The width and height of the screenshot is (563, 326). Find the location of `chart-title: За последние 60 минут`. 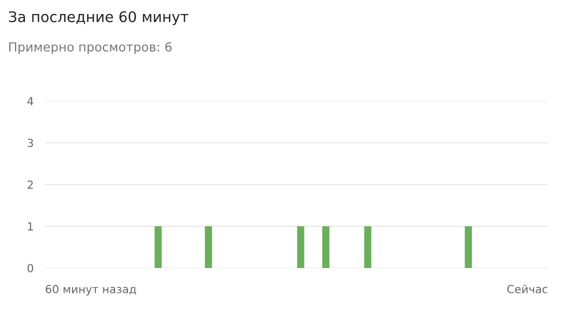

chart-title: За последние 60 минут is located at coordinates (98, 18).